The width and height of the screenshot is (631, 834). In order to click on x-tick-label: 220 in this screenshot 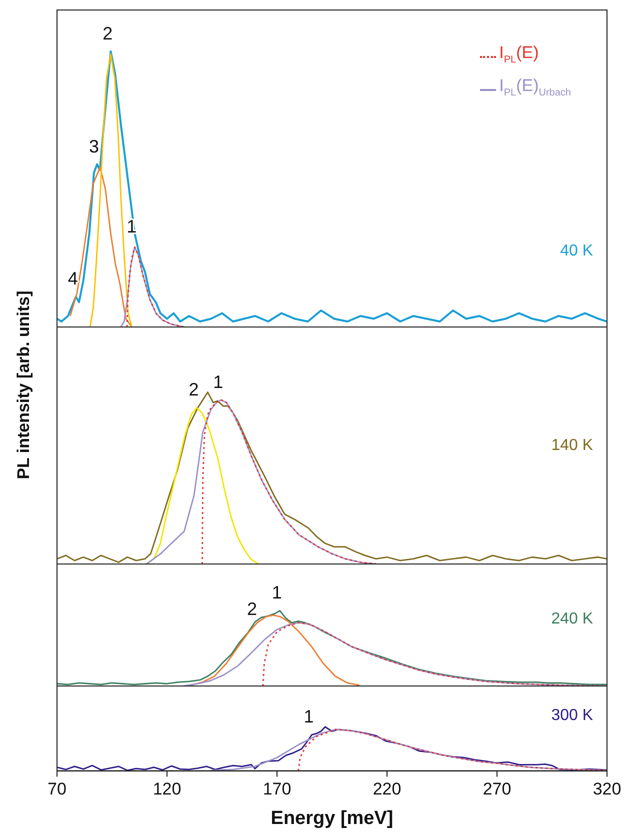, I will do `click(387, 789)`.